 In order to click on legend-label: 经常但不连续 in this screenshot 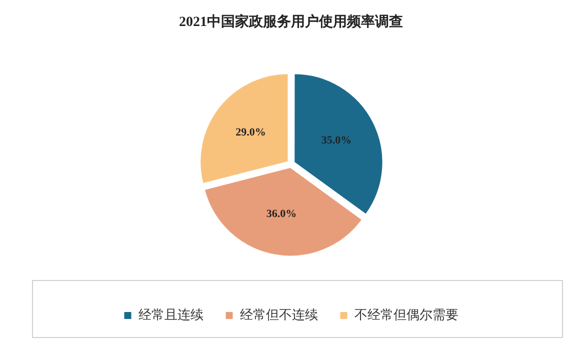, I will do `click(279, 315)`.